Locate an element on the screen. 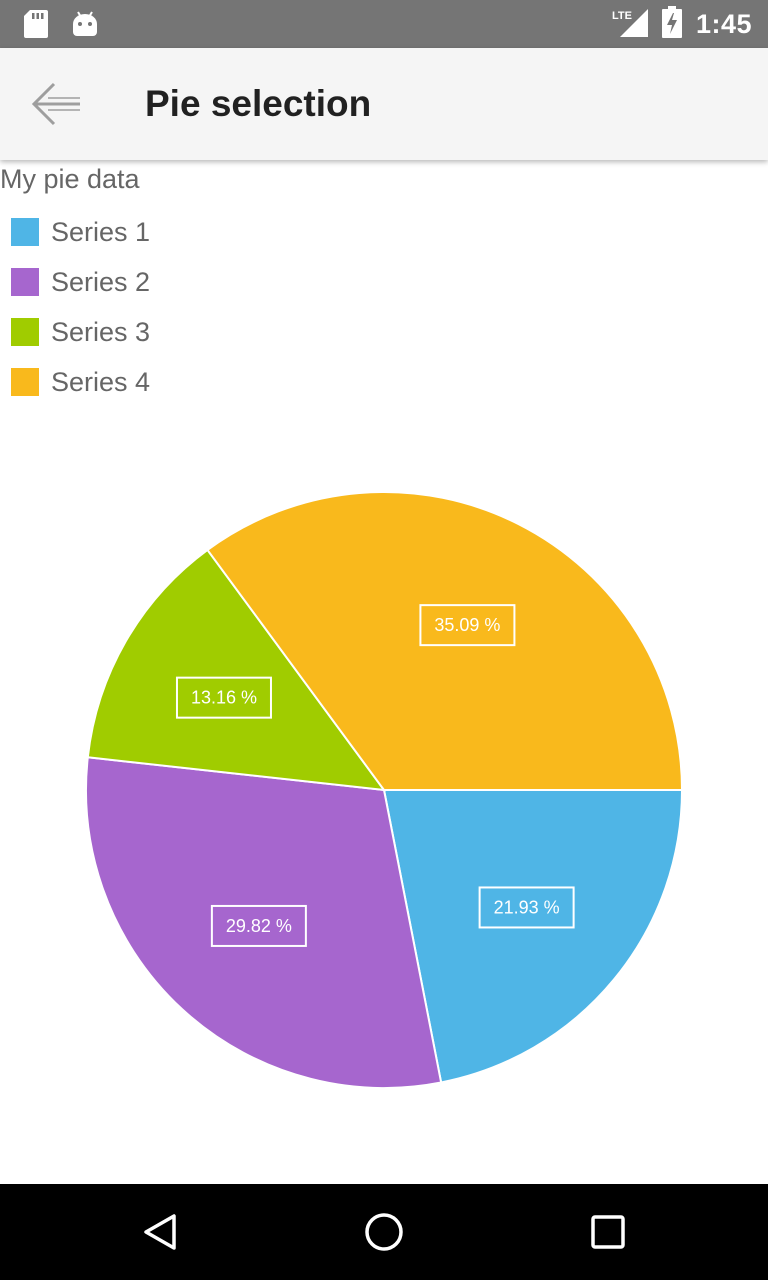 This screenshot has height=1280, width=768. legend-item-series-3: Series 3 is located at coordinates (80, 332).